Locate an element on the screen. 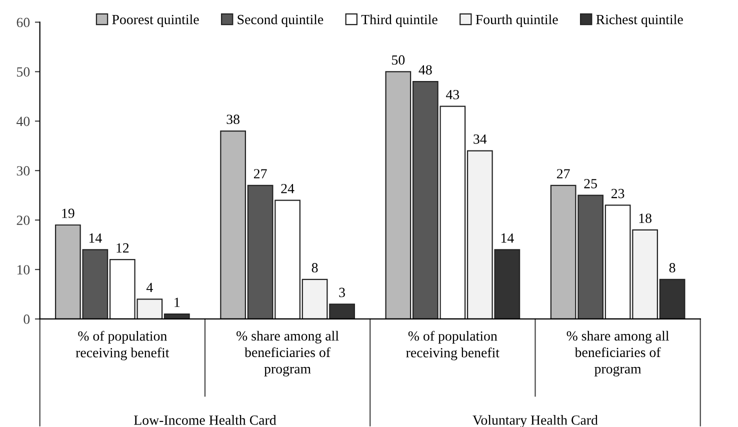 This screenshot has width=738, height=427. legend-label: Fourth quintile is located at coordinates (517, 21).